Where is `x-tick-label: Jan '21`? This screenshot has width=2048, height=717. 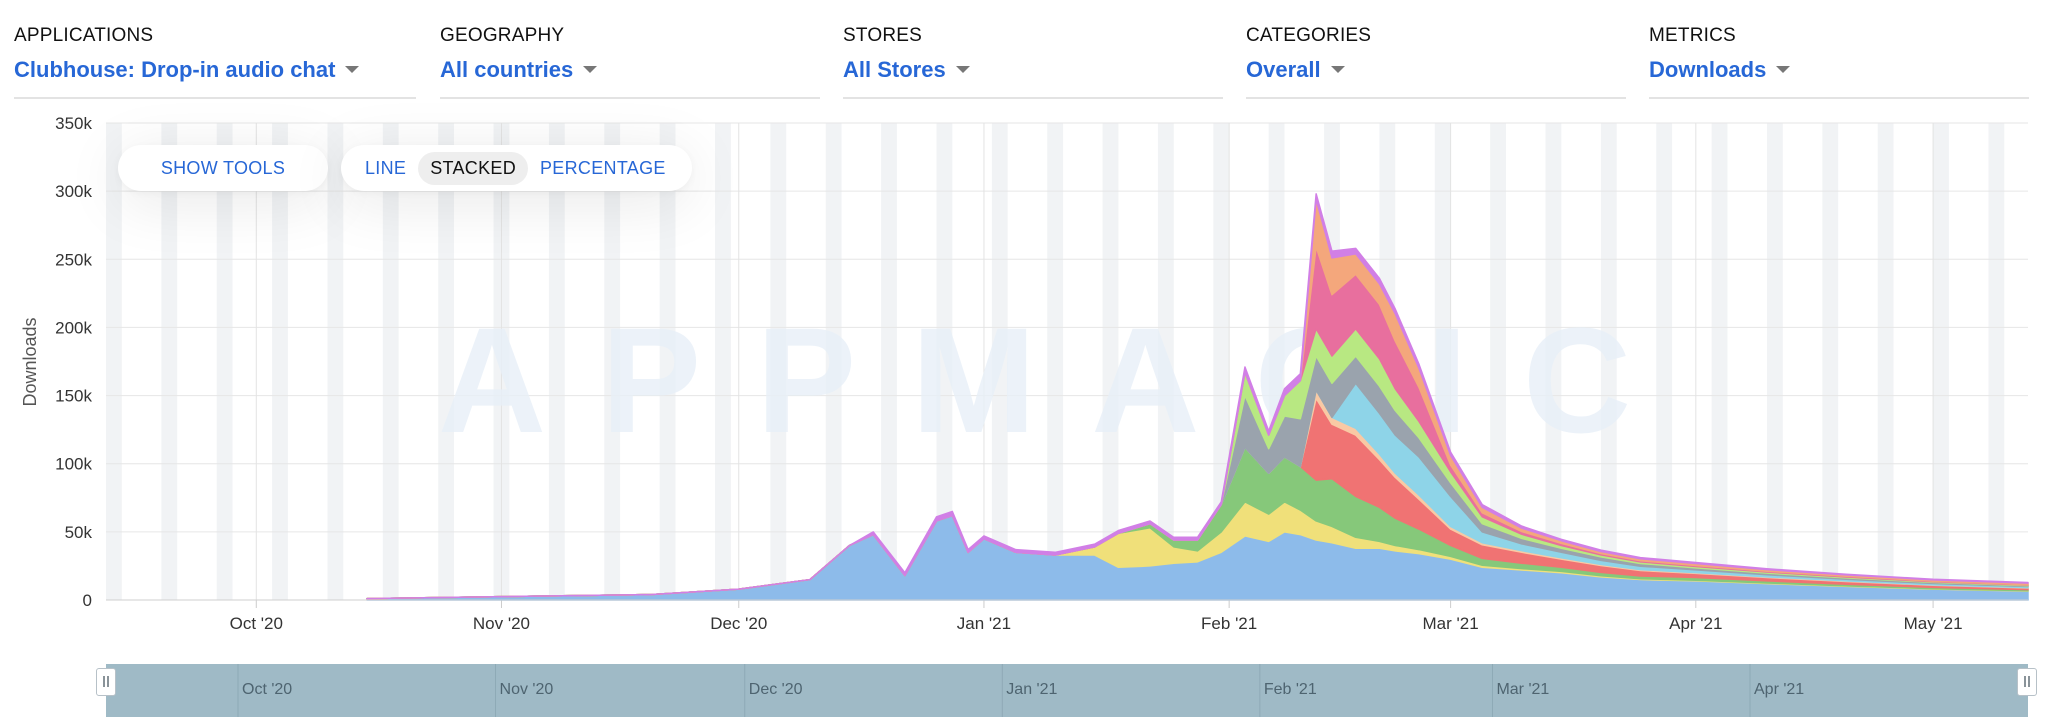 x-tick-label: Jan '21 is located at coordinates (984, 623).